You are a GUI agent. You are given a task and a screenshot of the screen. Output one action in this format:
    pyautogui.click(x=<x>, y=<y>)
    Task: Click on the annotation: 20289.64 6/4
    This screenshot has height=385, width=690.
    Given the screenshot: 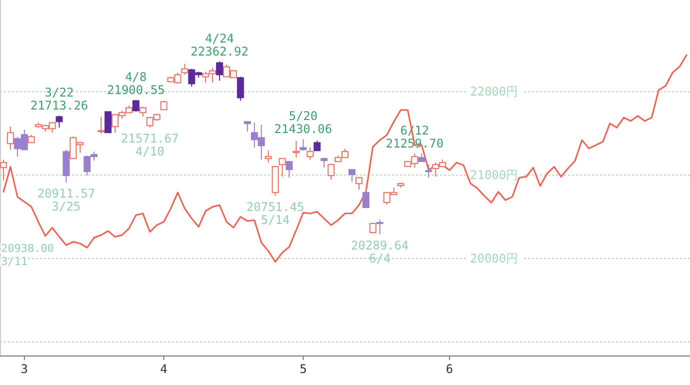 What is the action you would take?
    pyautogui.click(x=379, y=252)
    